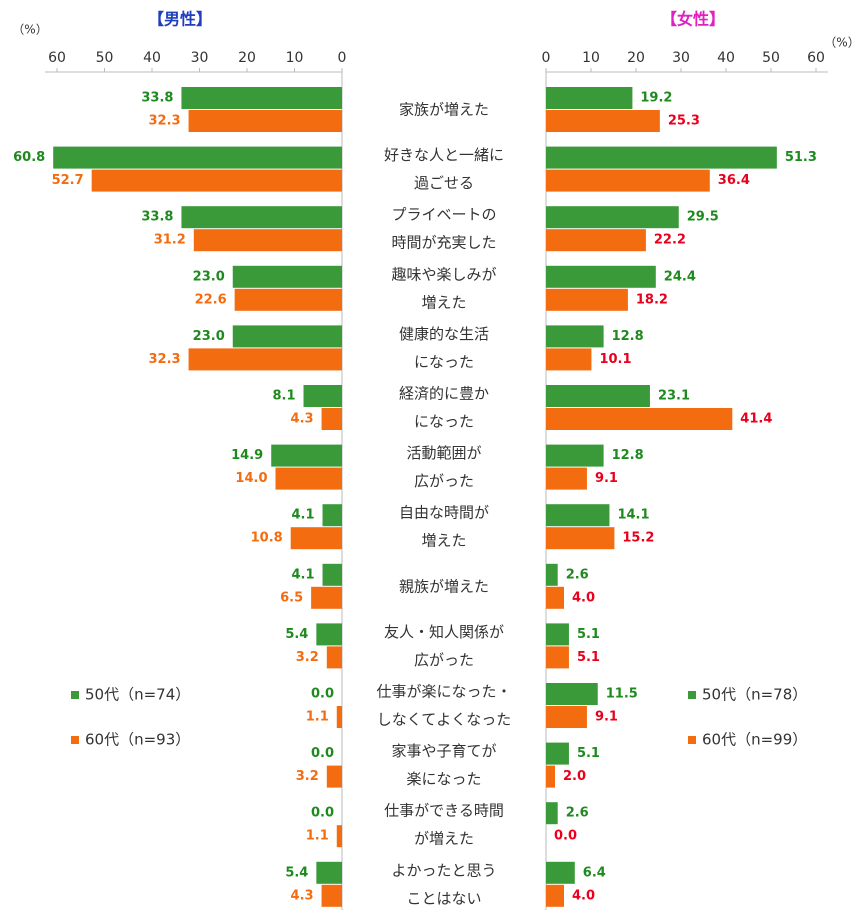 This screenshot has width=860, height=913. What do you see at coordinates (703, 217) in the screenshot?
I see `data-label: 29.5` at bounding box center [703, 217].